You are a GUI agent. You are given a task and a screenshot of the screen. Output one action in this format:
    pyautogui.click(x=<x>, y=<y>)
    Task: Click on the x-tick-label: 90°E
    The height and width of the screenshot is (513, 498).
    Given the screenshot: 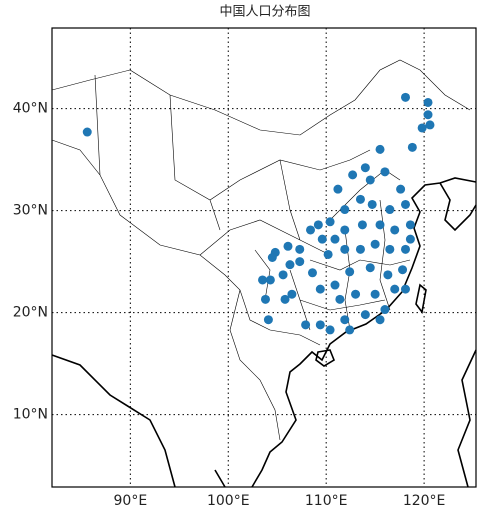 What is the action you would take?
    pyautogui.click(x=131, y=501)
    